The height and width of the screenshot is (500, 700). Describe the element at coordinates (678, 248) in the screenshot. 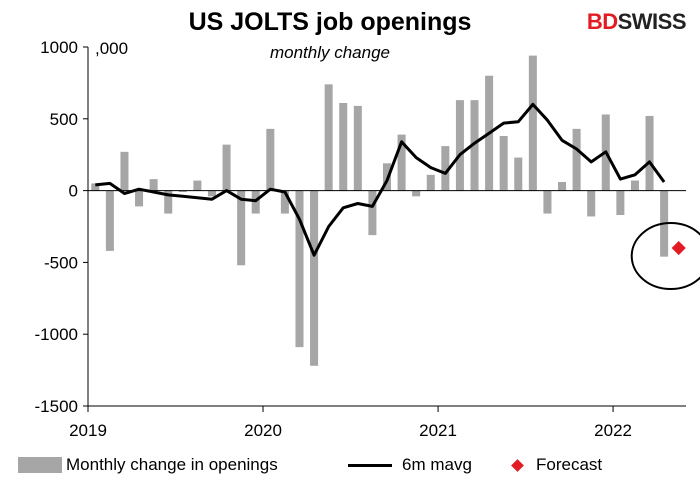

I see `forecast-point` at that location.